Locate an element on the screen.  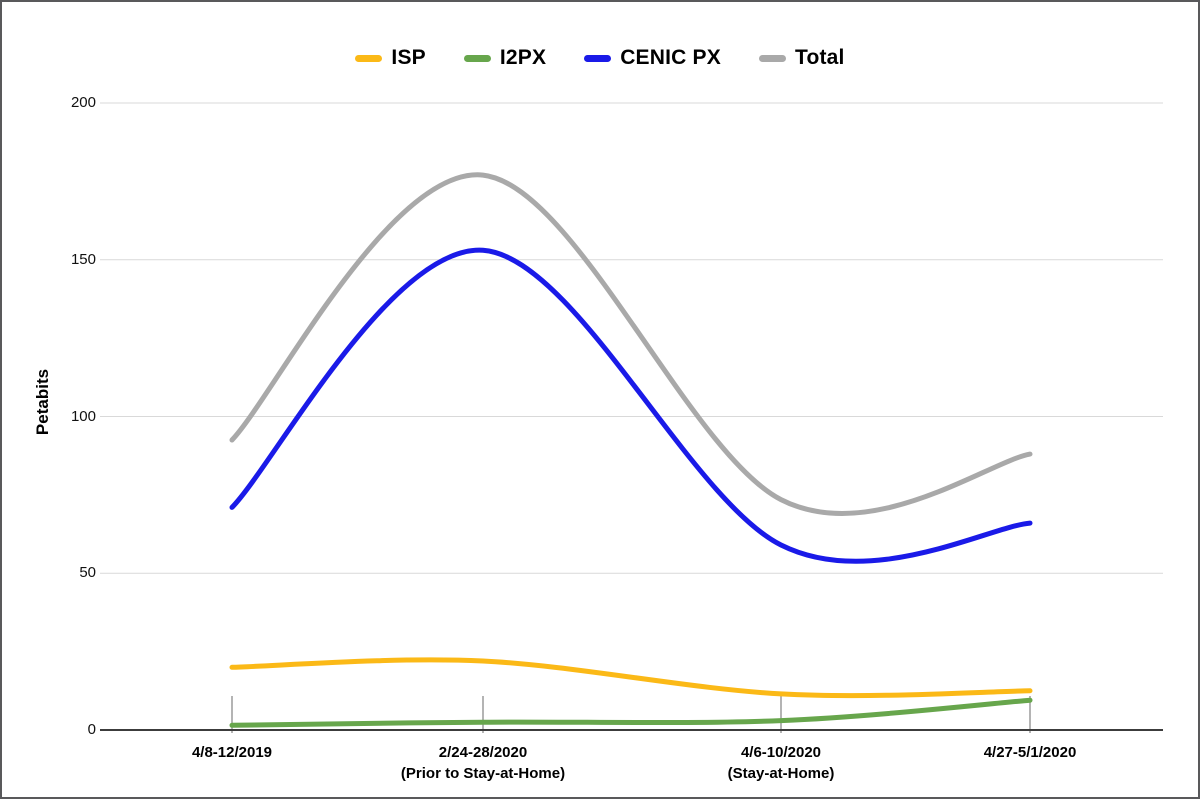
y-axis-tick-label: 150 is located at coordinates (83, 259).